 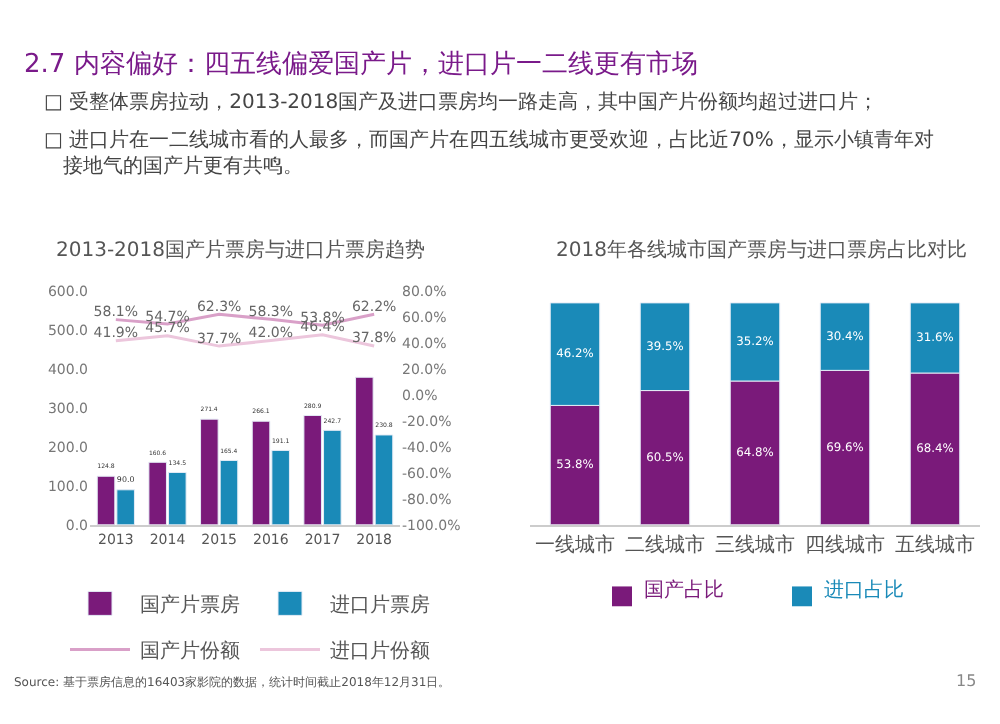 I want to click on chart-title: 2018年各线城市国产票房与进口票房占比对比, so click(x=761, y=250).